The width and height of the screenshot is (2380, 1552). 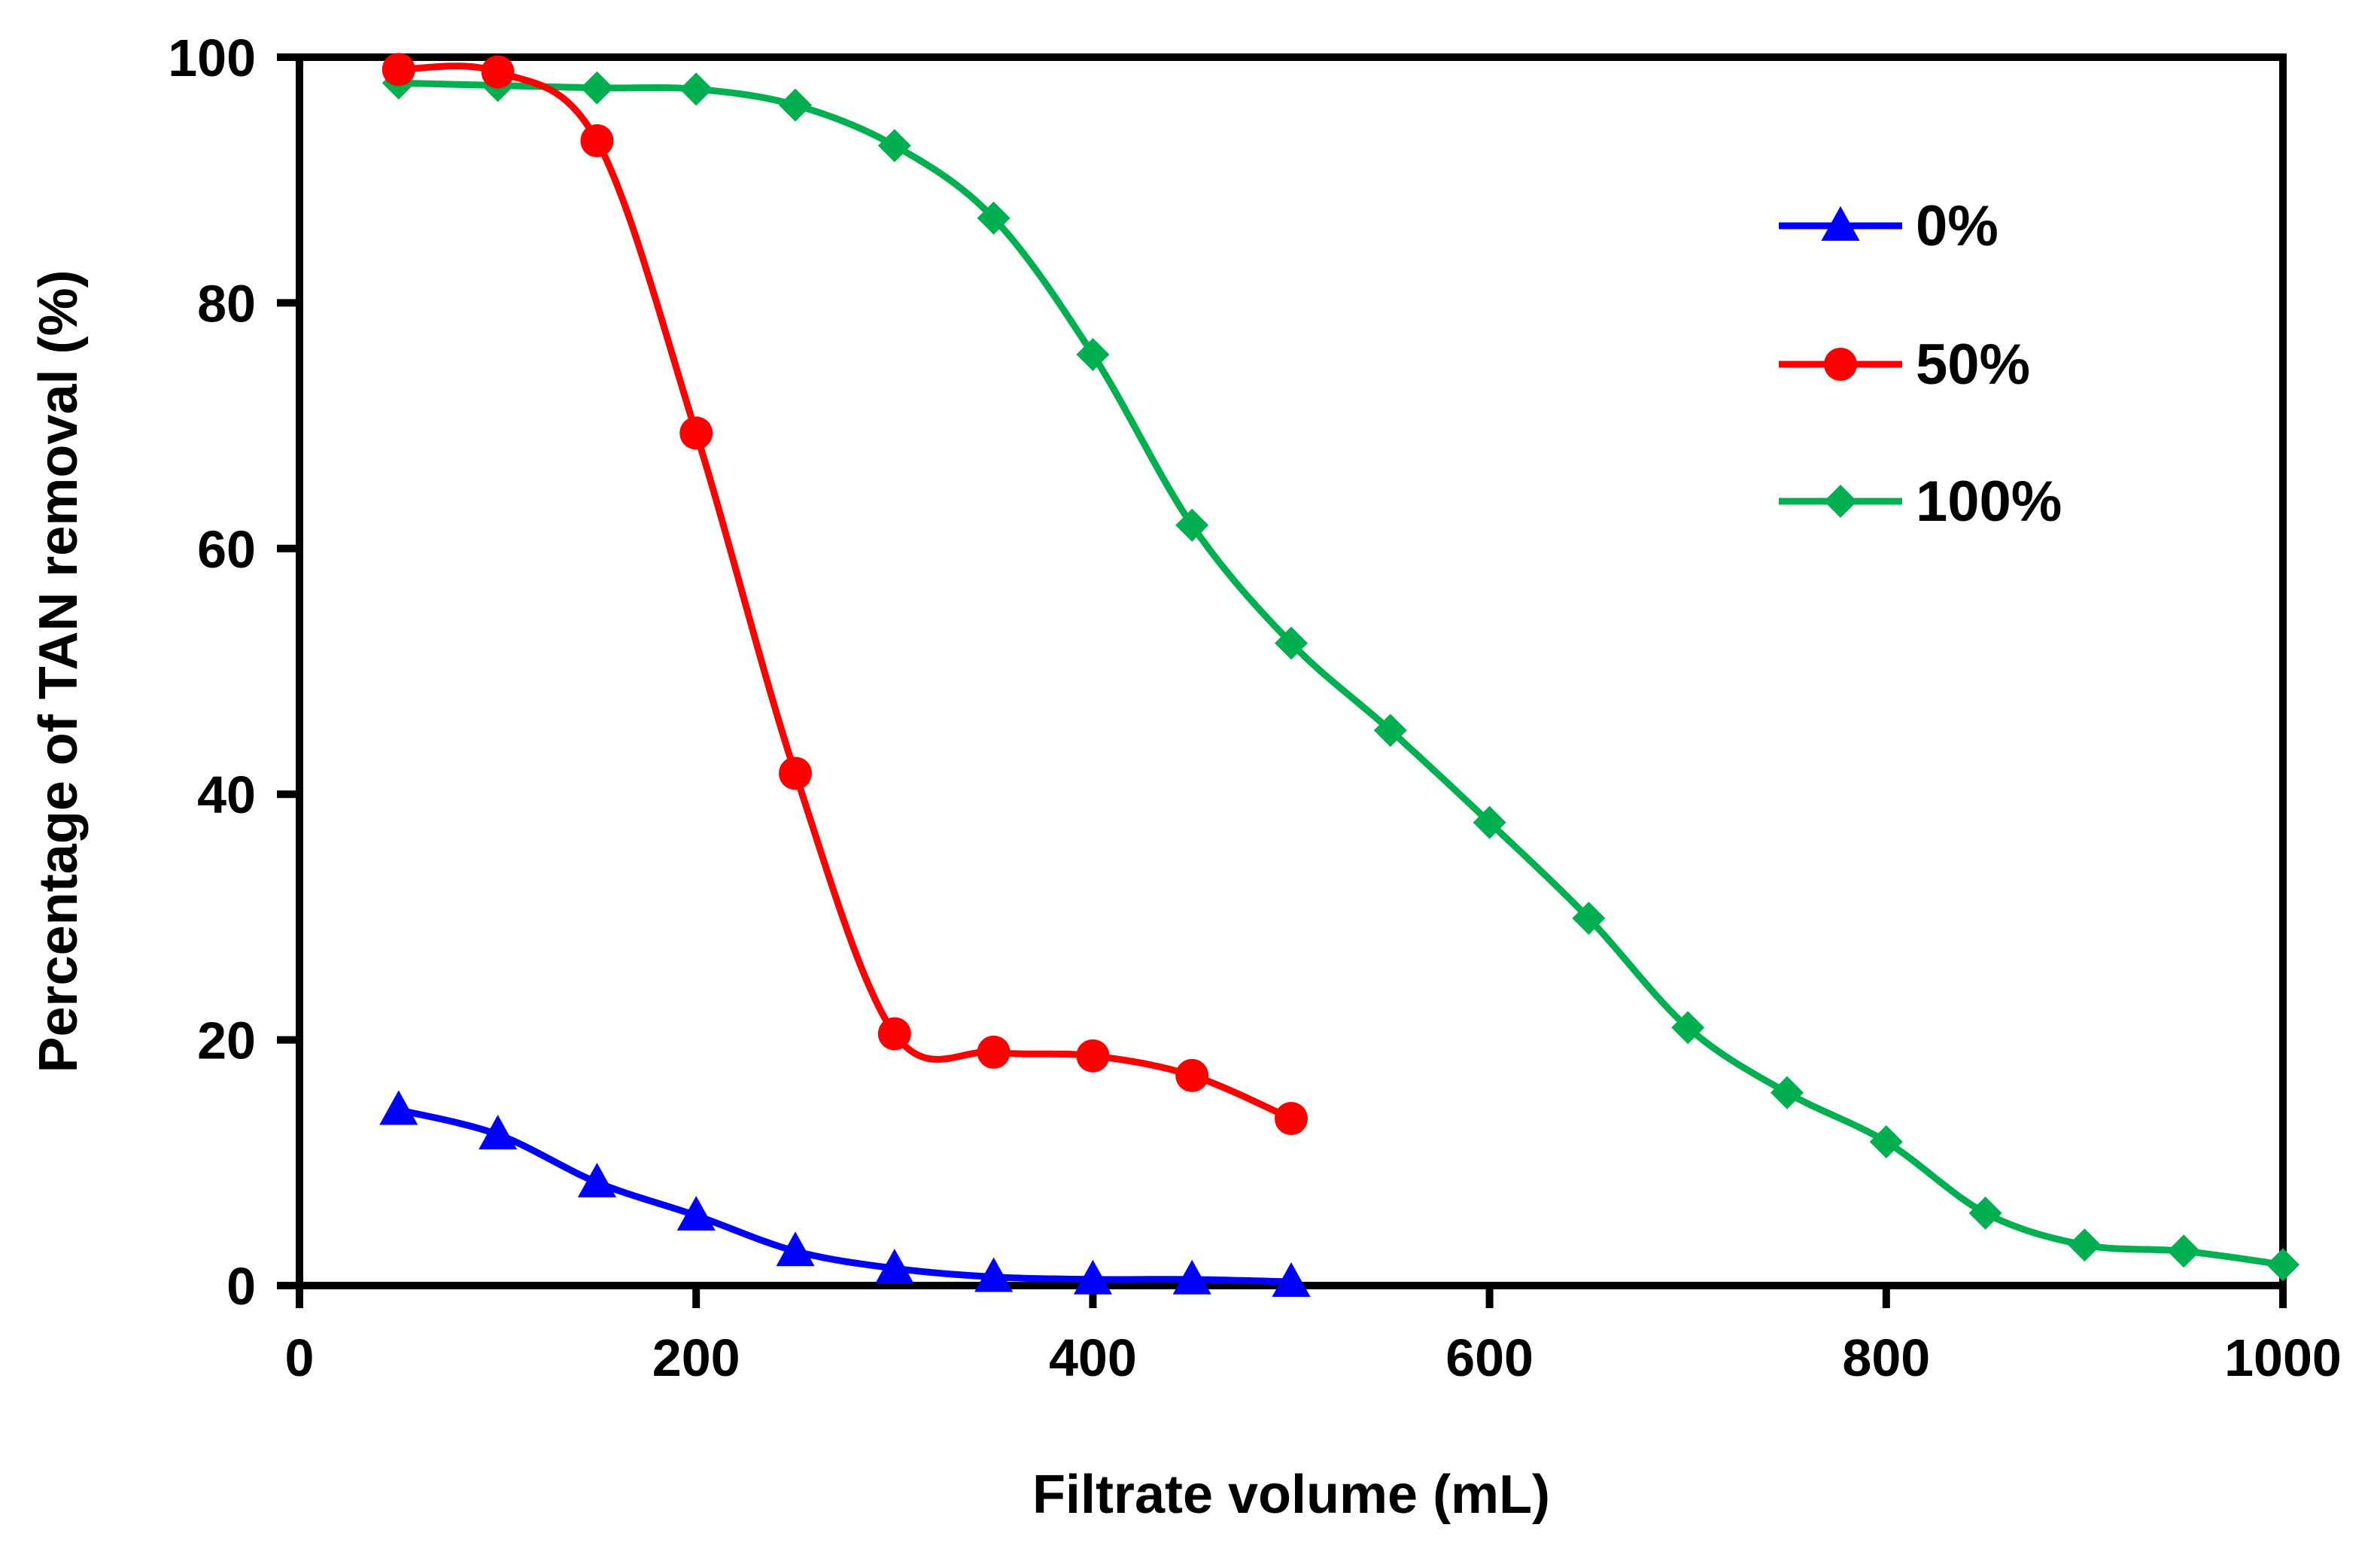 What do you see at coordinates (226, 549) in the screenshot?
I see `y-tick-label: 60` at bounding box center [226, 549].